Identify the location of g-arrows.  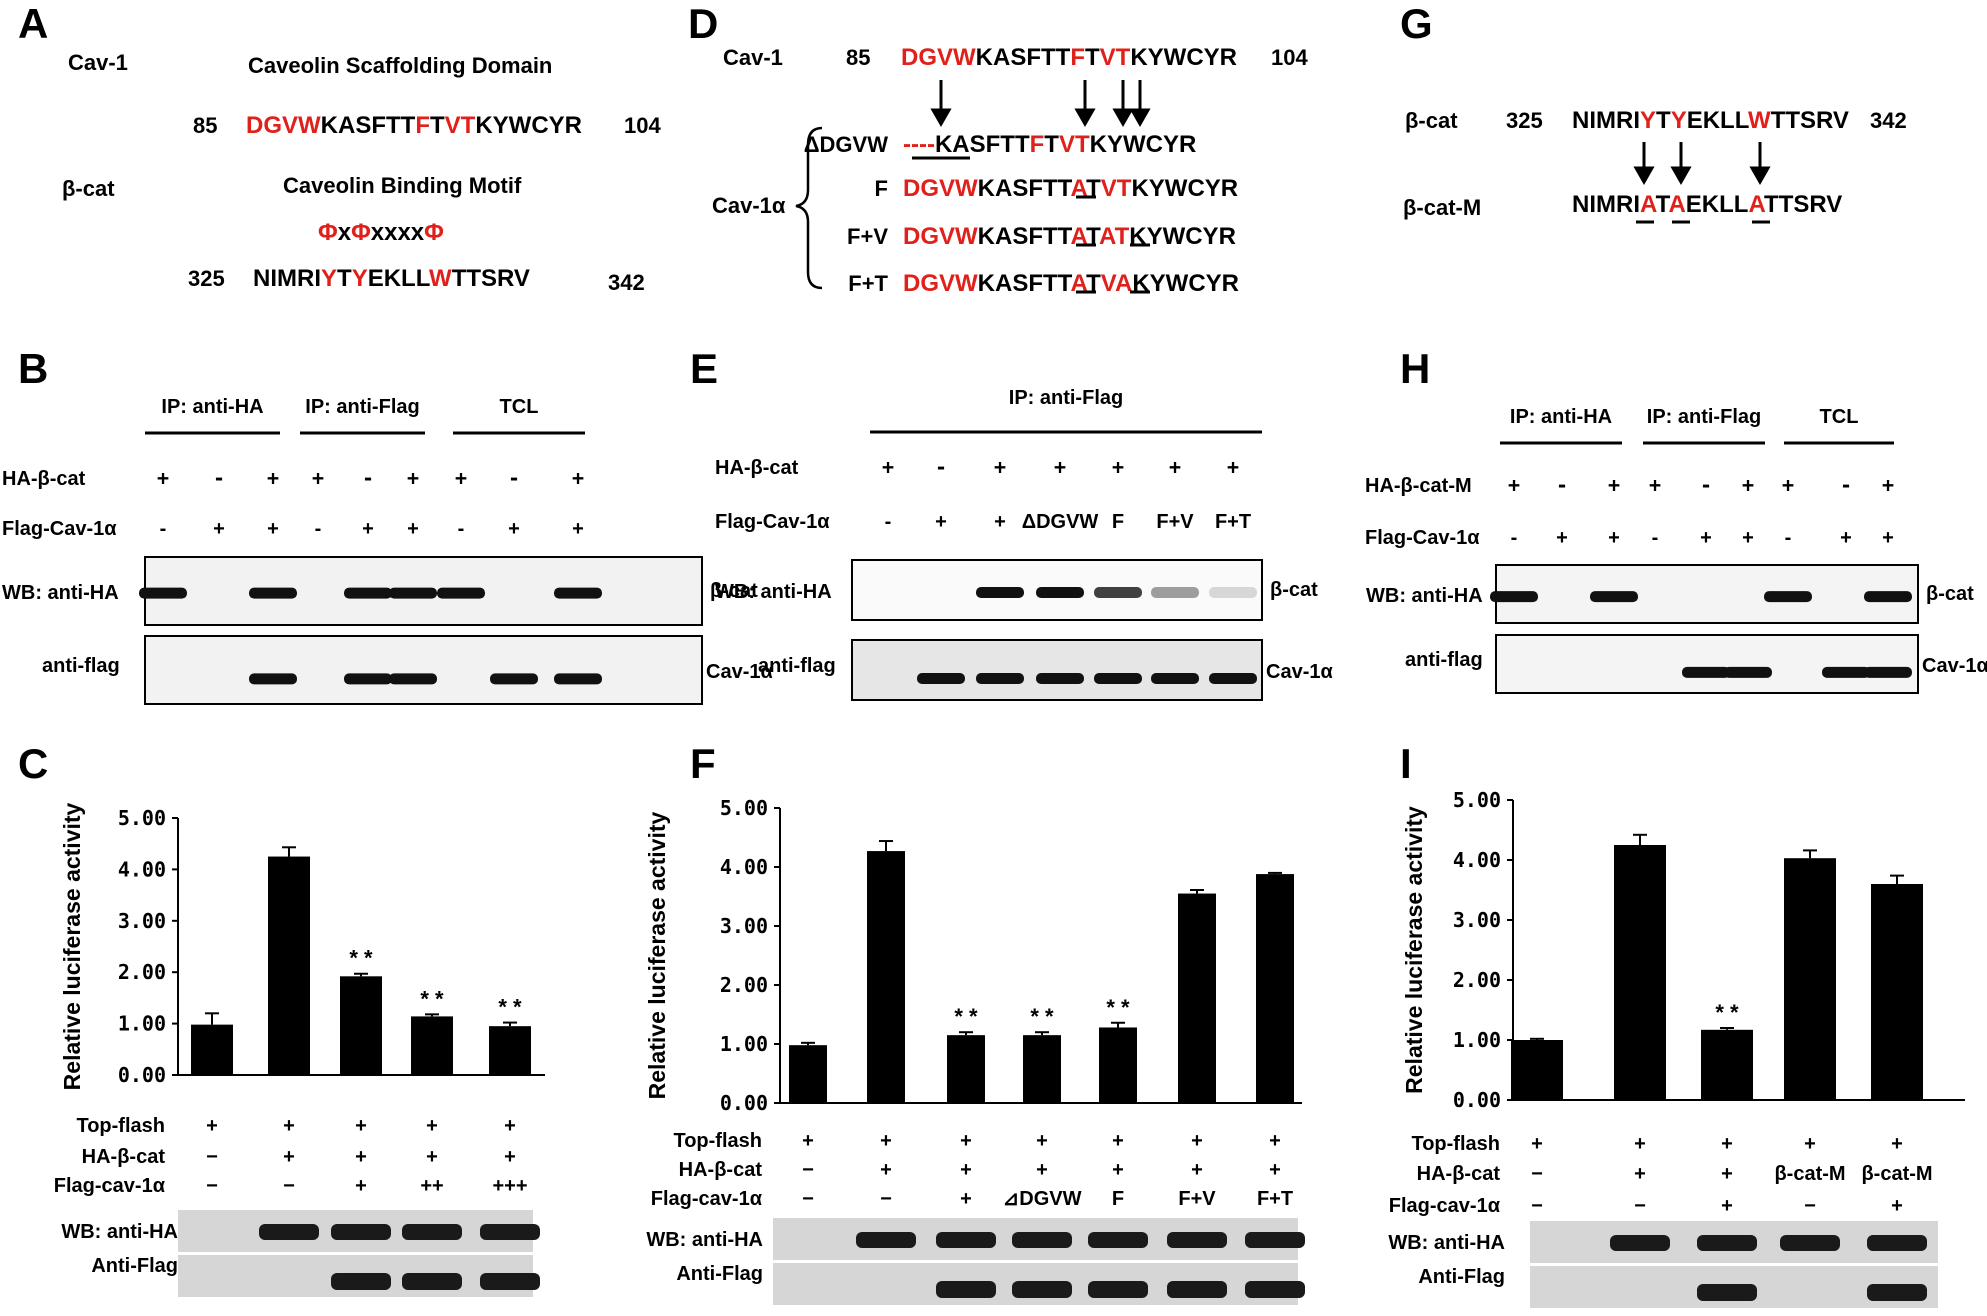
(1702, 164).